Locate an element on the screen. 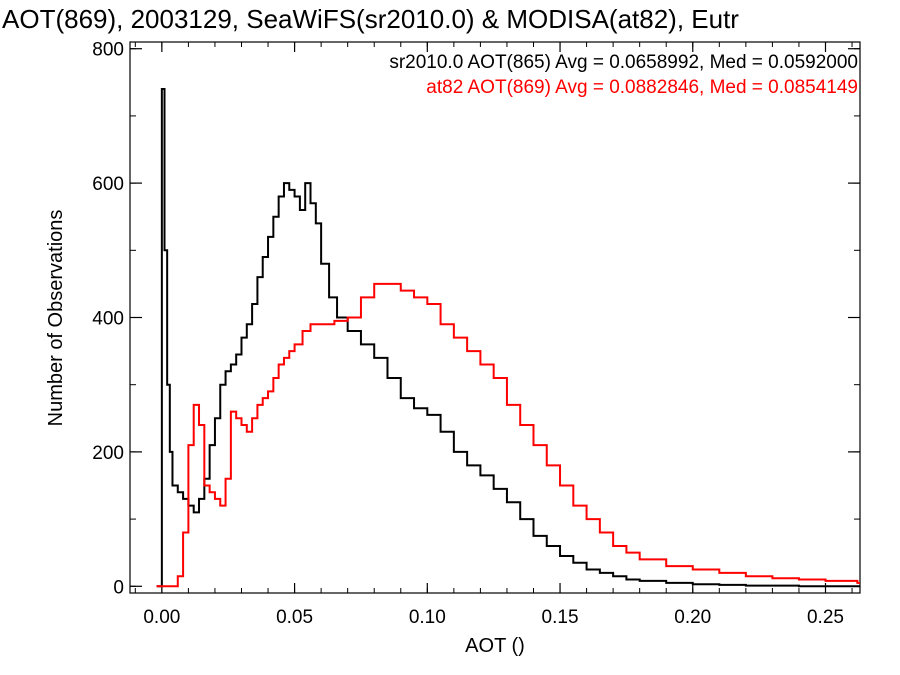 Image resolution: width=900 pixels, height=675 pixels. y-tick-label: 600 is located at coordinates (108, 184).